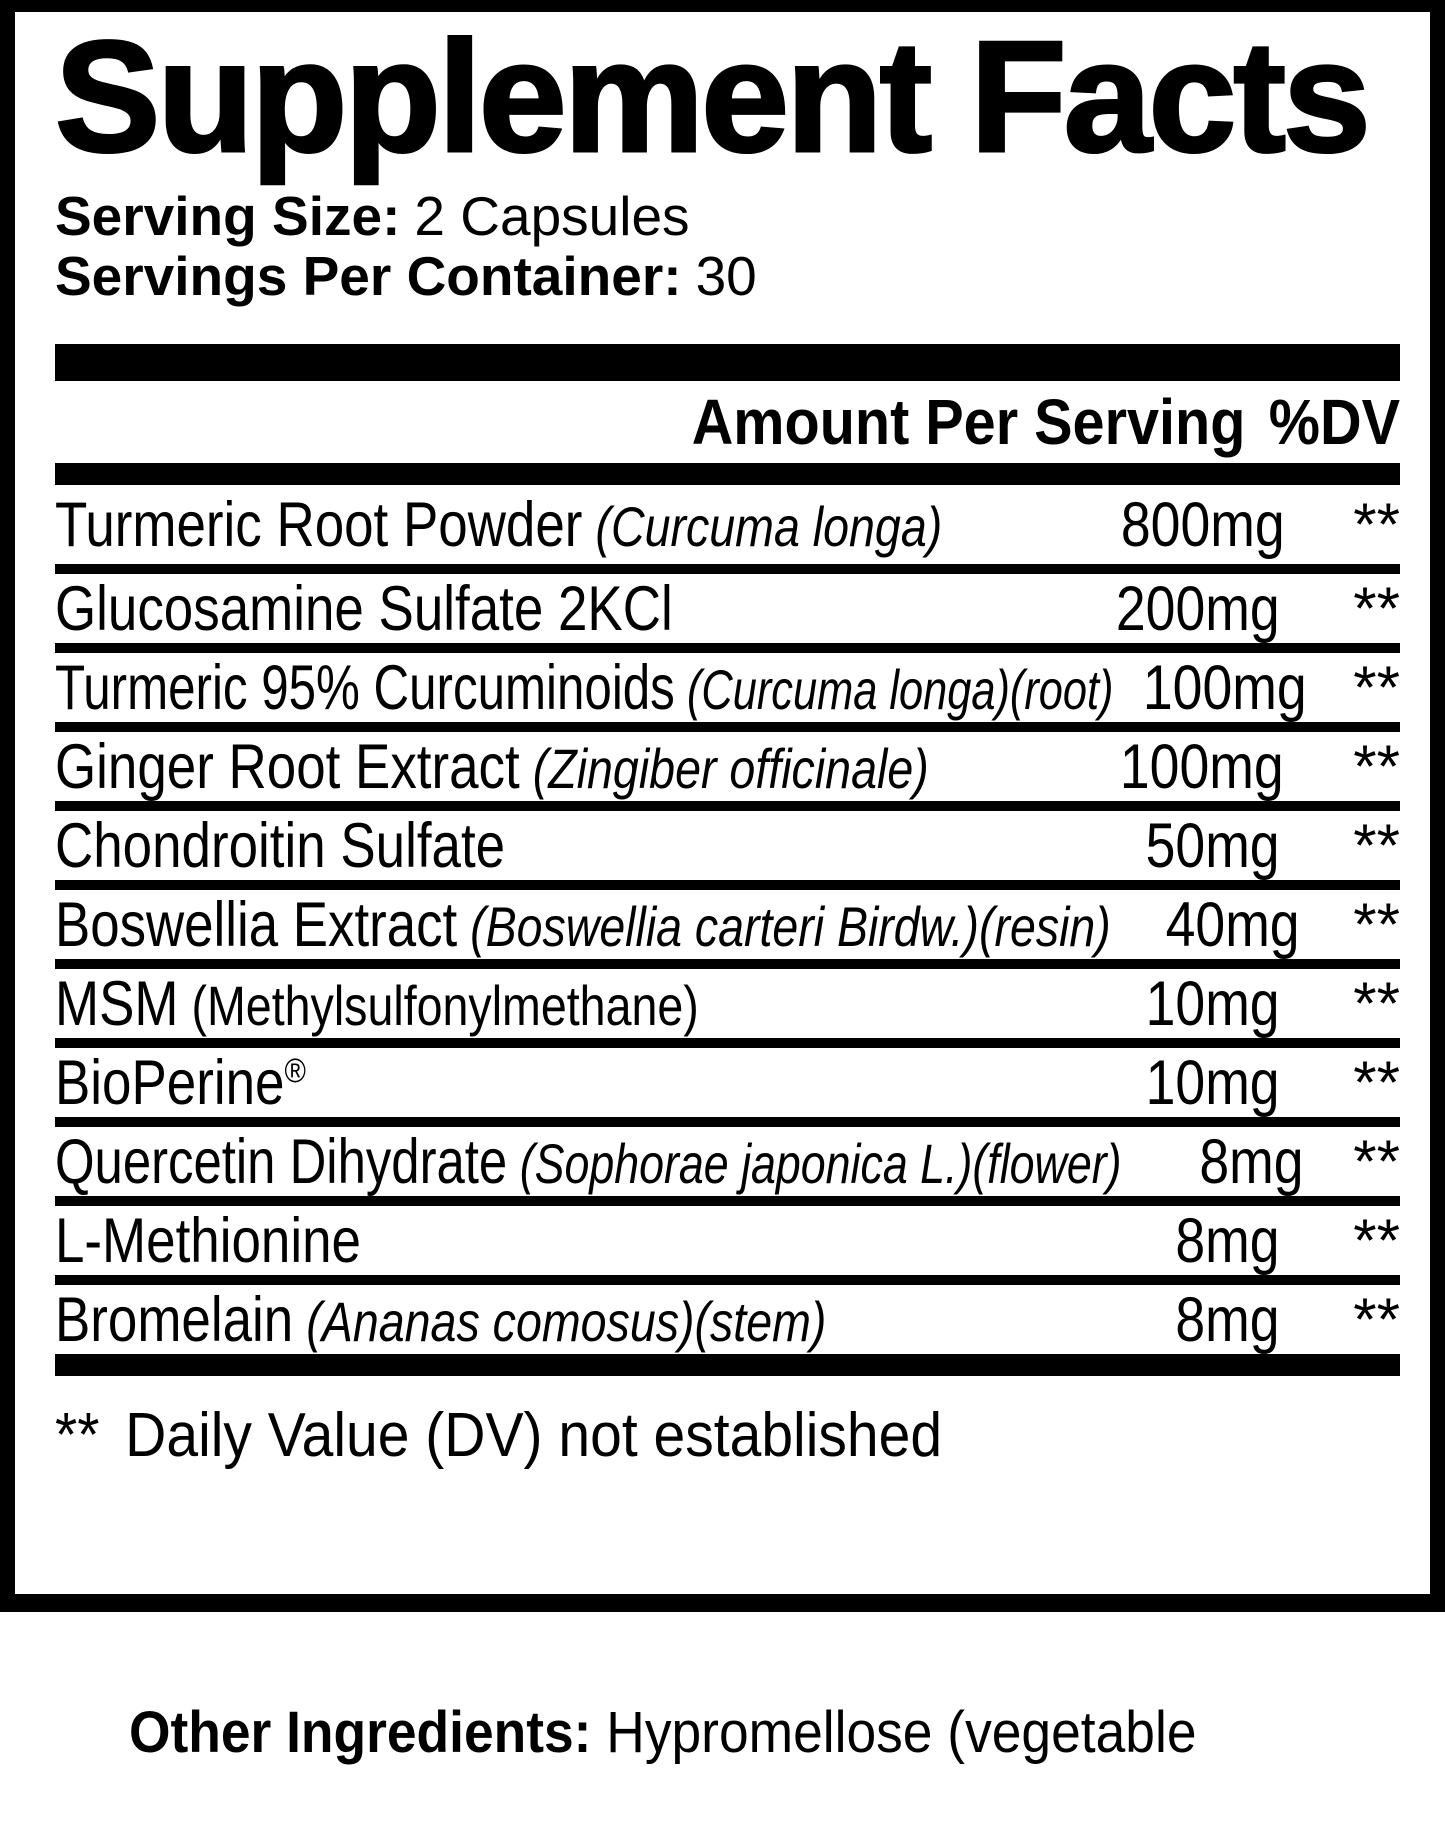 This screenshot has width=1445, height=1827. I want to click on ingredient-name-cell: MSM (Methylsulfonylmethane), so click(555, 1004).